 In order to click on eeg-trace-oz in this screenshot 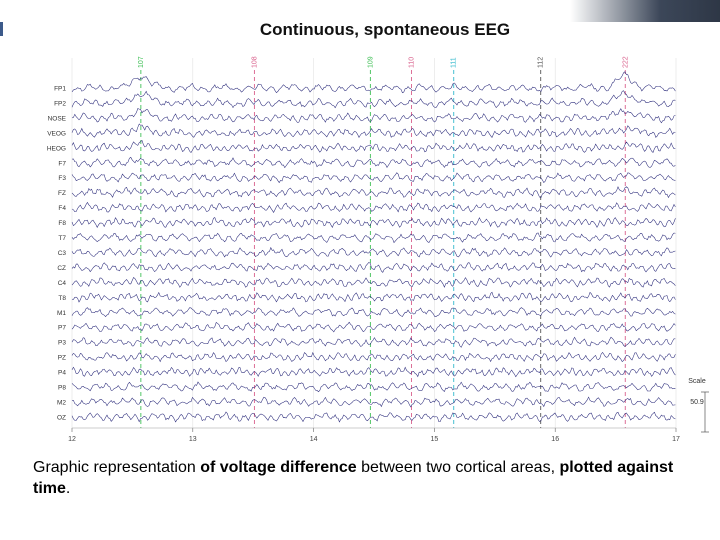, I will do `click(373, 417)`.